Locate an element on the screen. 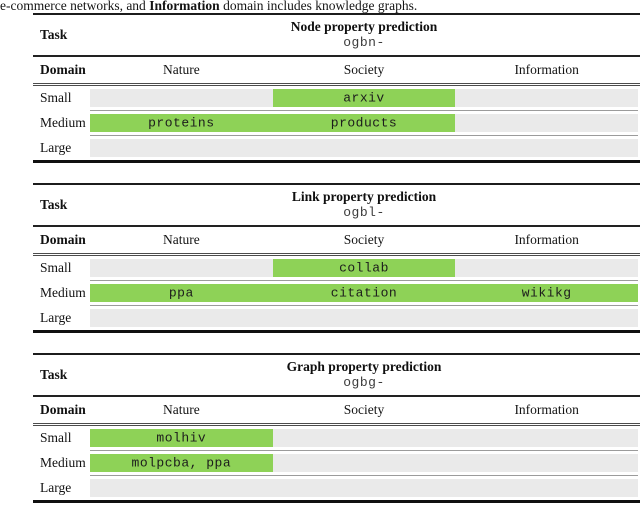  size-track: molhiv is located at coordinates (364, 438).